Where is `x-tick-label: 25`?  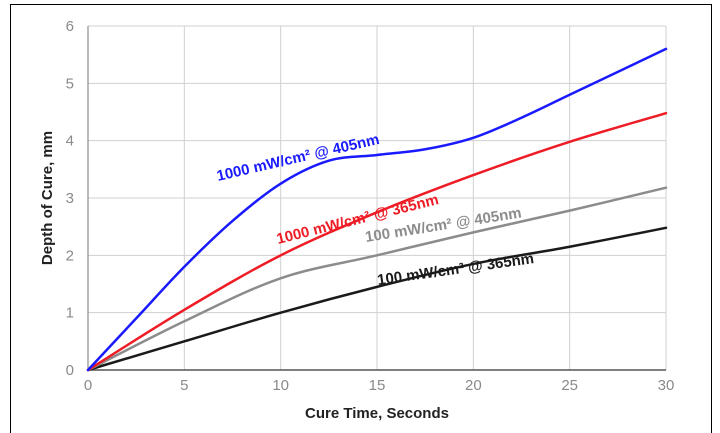
x-tick-label: 25 is located at coordinates (569, 385).